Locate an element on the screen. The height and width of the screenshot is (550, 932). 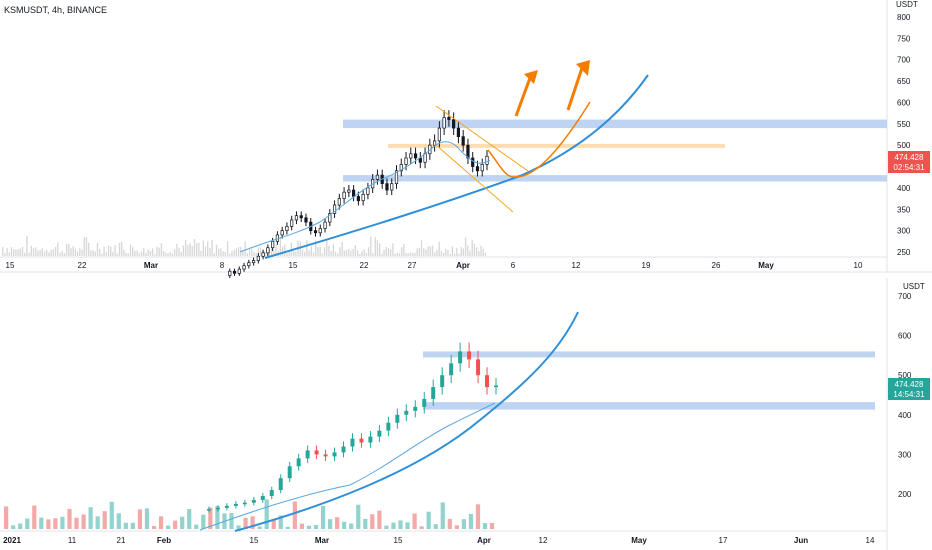
top-price-axis: 800750700650600550500450400350300250 is located at coordinates (904, 135).